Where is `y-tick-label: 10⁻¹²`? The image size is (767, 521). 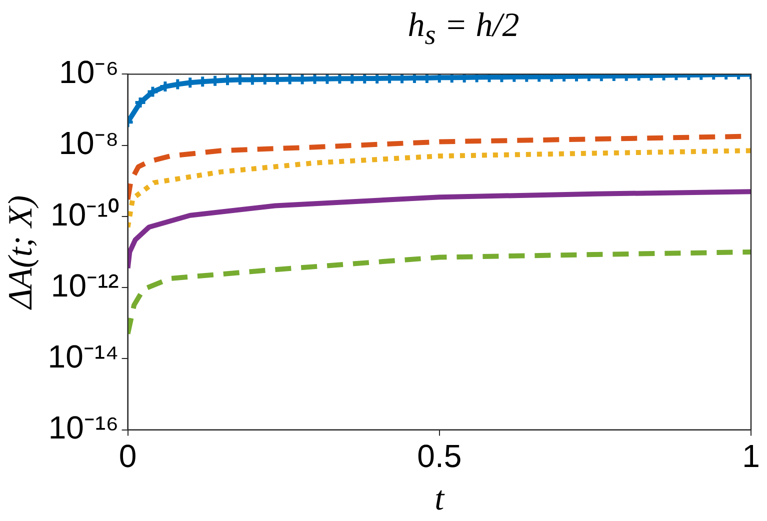 y-tick-label: 10⁻¹² is located at coordinates (85, 285).